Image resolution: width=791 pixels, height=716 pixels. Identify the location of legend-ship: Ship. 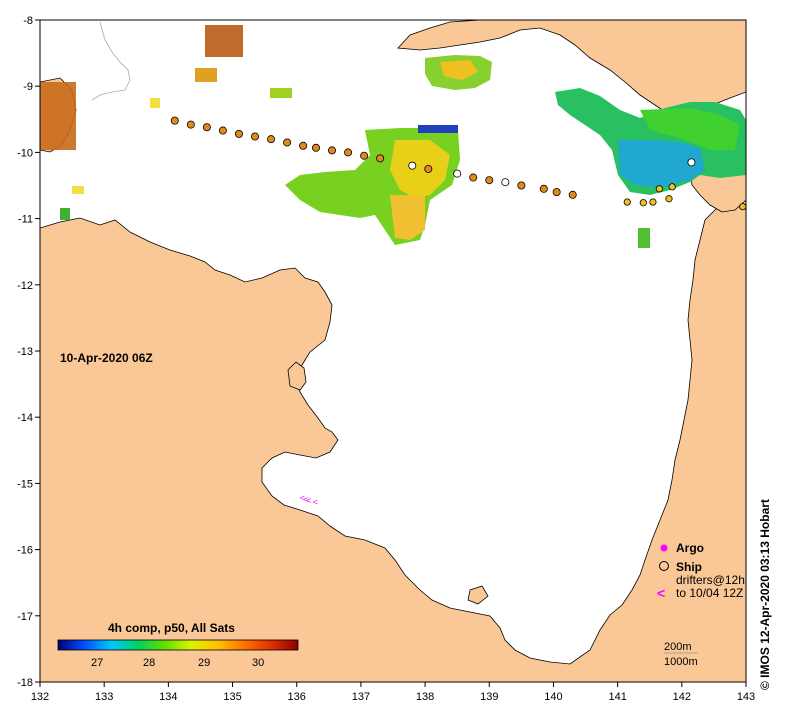
(689, 567).